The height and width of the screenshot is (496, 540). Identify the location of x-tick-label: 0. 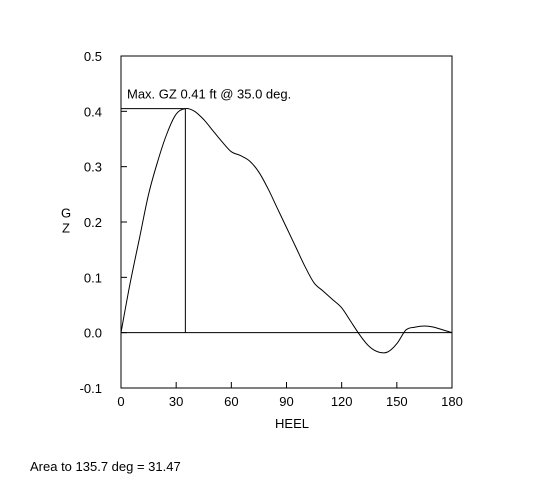
(120, 401).